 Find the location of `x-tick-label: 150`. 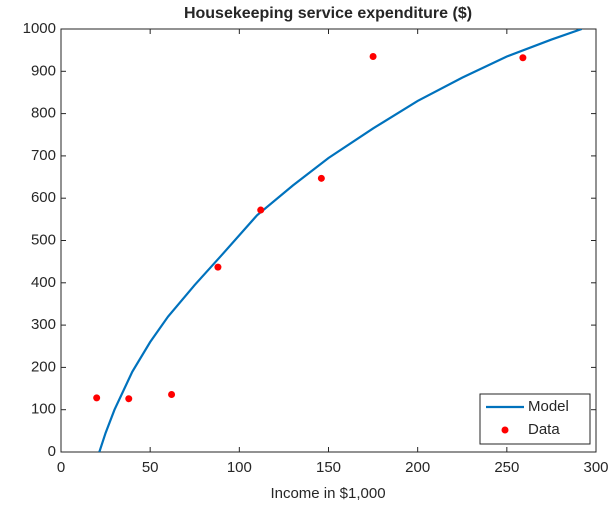

x-tick-label: 150 is located at coordinates (328, 467).